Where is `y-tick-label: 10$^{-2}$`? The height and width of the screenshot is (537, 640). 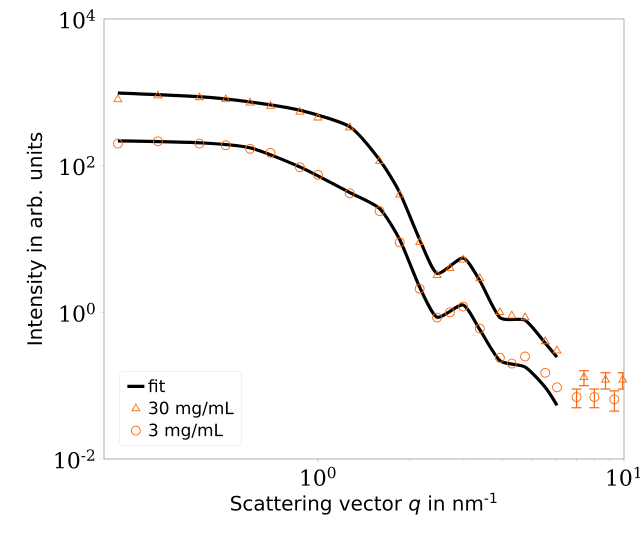 y-tick-label: 10$^{-2}$ is located at coordinates (75, 459).